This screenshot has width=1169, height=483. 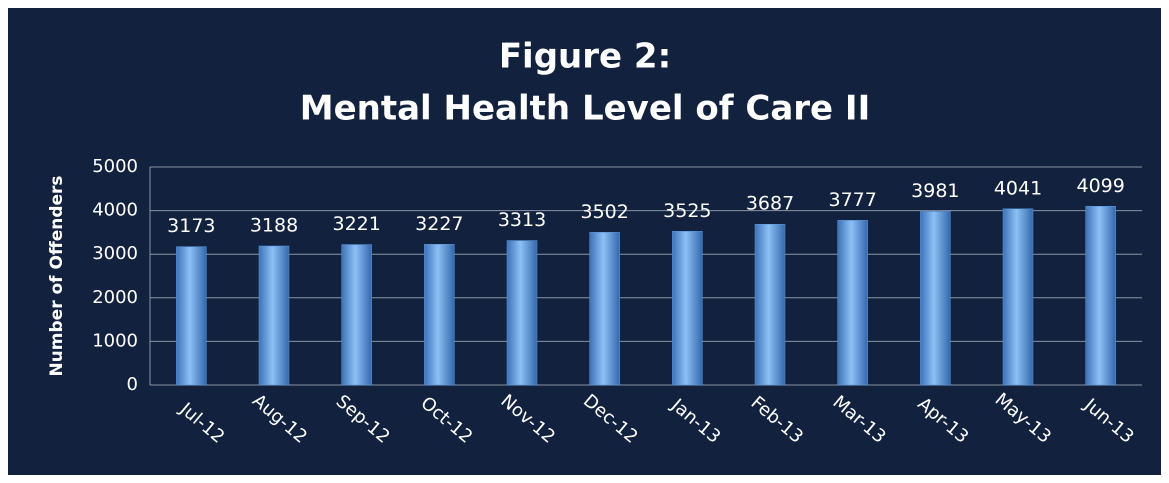 What do you see at coordinates (115, 297) in the screenshot?
I see `y-tick-label: 2000` at bounding box center [115, 297].